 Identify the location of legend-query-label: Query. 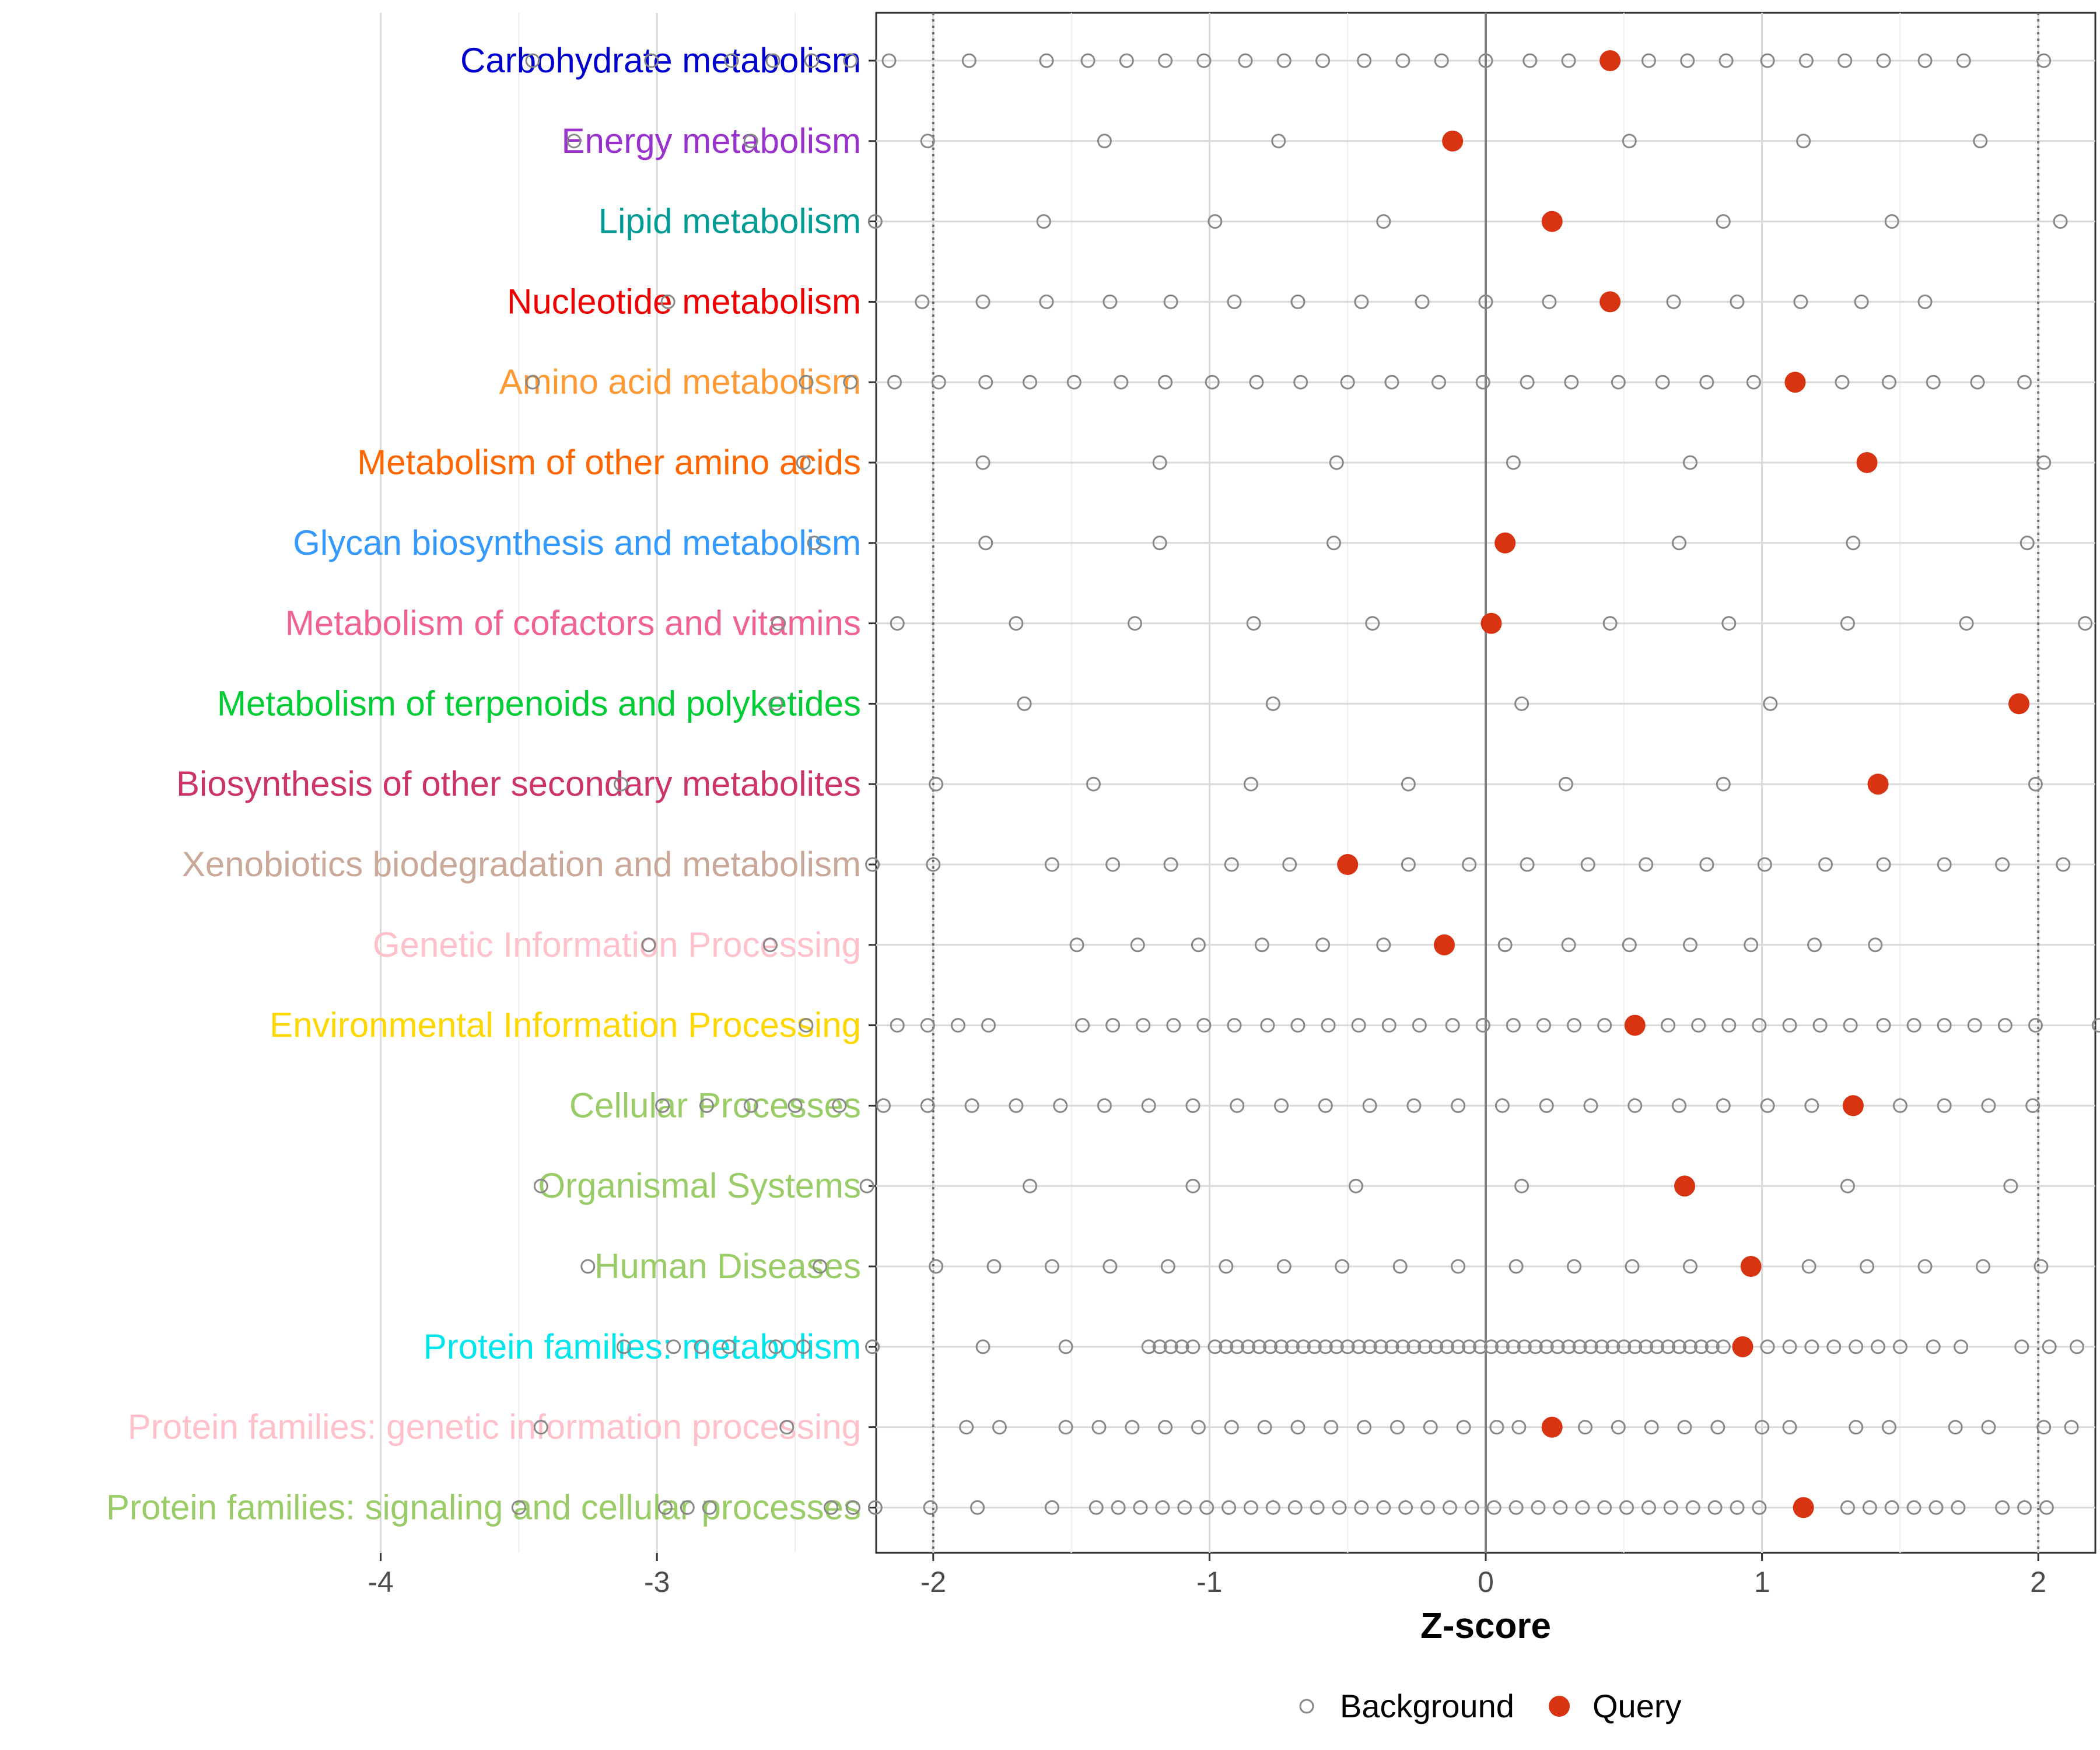
(1637, 1706).